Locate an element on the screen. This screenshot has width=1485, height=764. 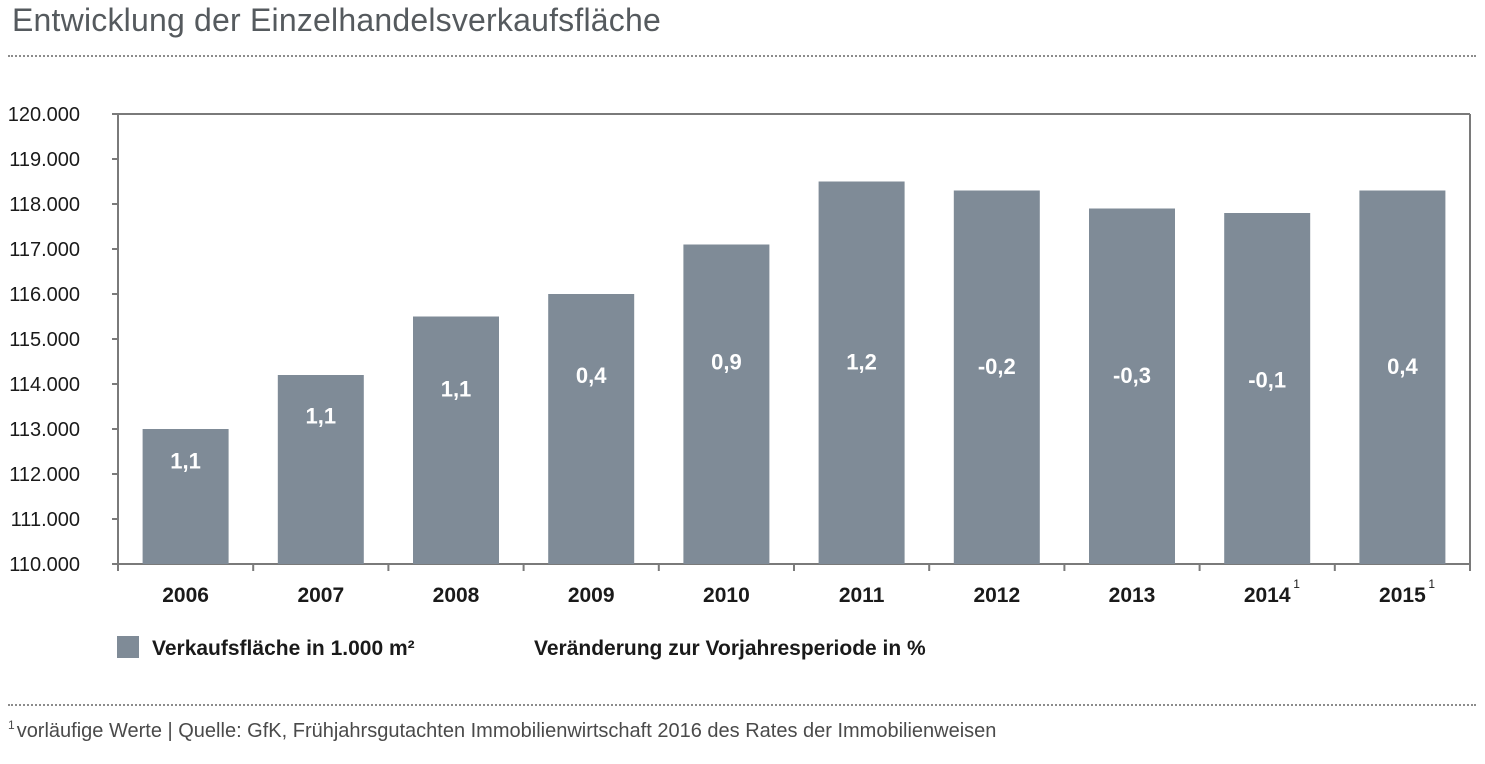
x-tick-label: 2013 is located at coordinates (1132, 595).